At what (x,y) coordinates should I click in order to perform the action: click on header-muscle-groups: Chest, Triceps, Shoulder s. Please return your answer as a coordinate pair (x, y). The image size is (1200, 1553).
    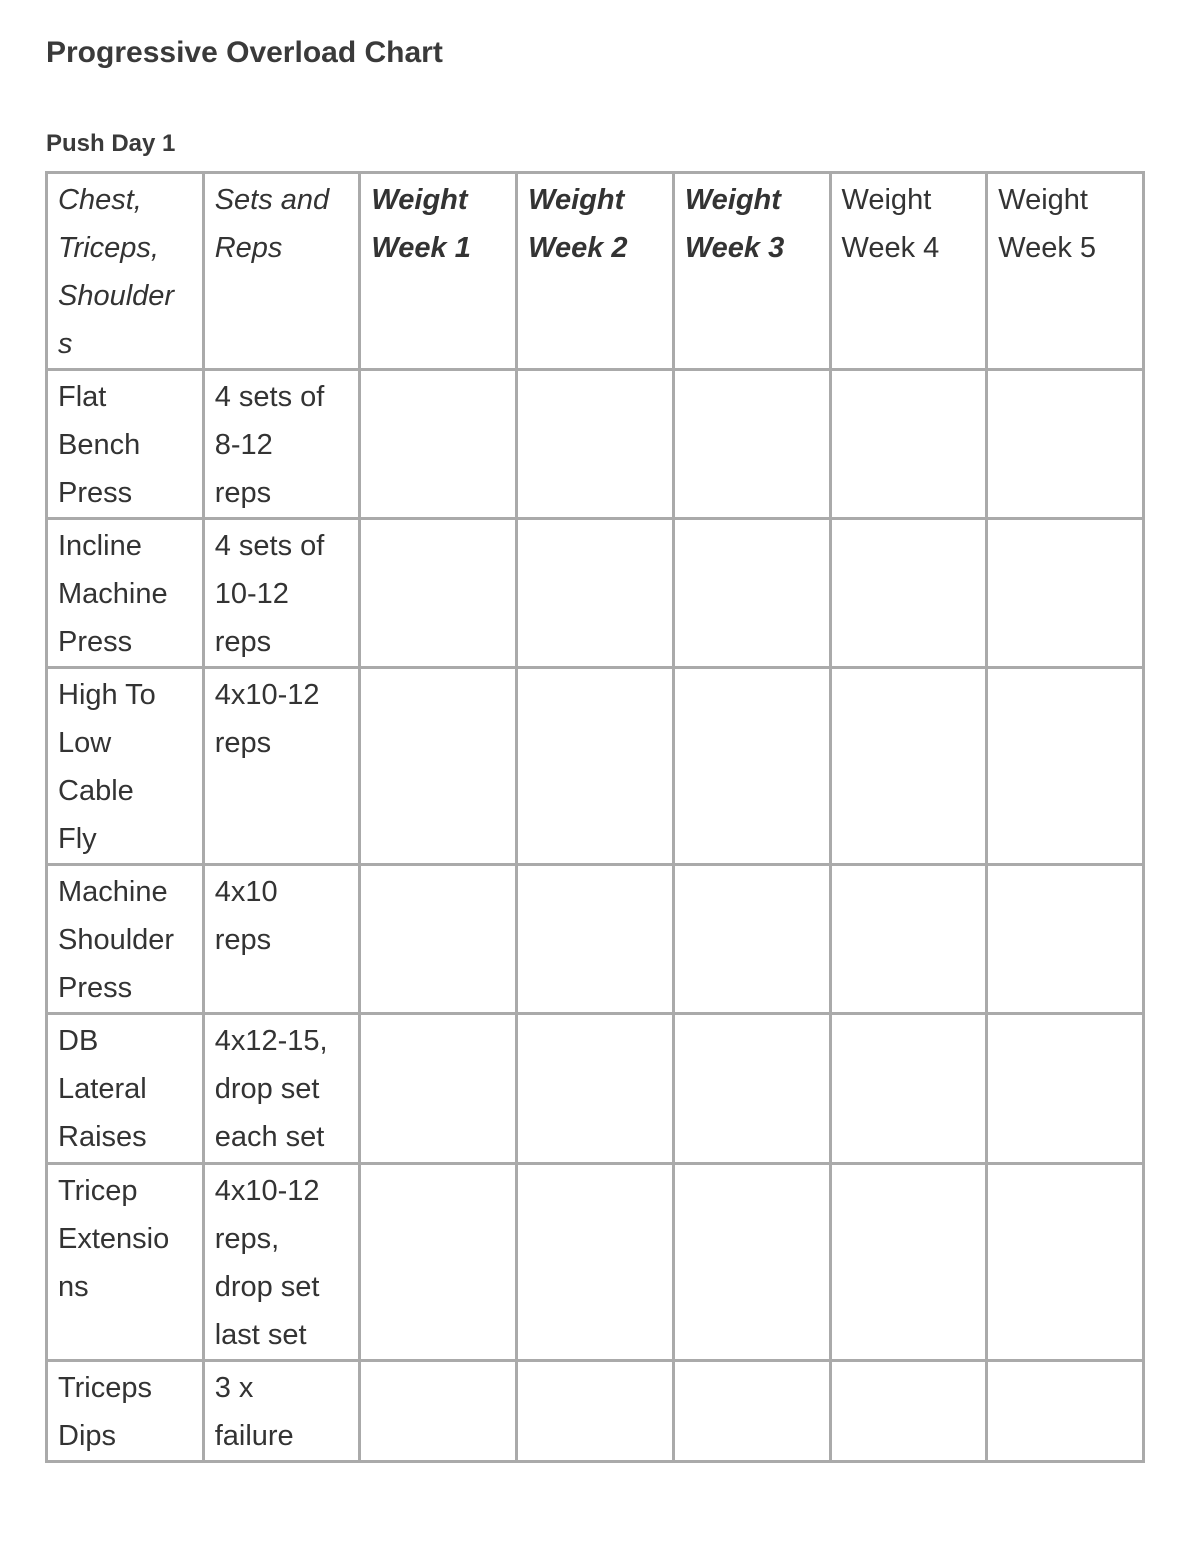
    Looking at the image, I should click on (125, 271).